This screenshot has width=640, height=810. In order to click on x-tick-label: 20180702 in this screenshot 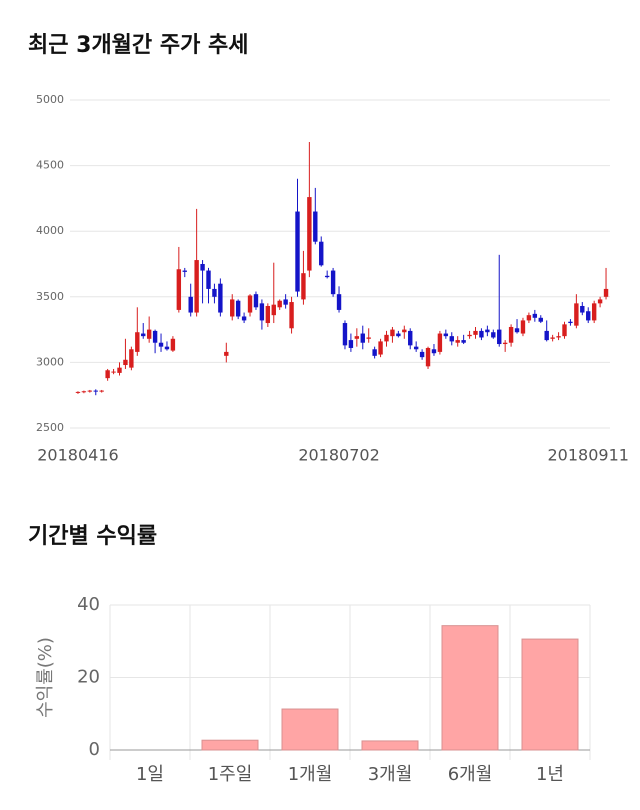, I will do `click(338, 455)`.